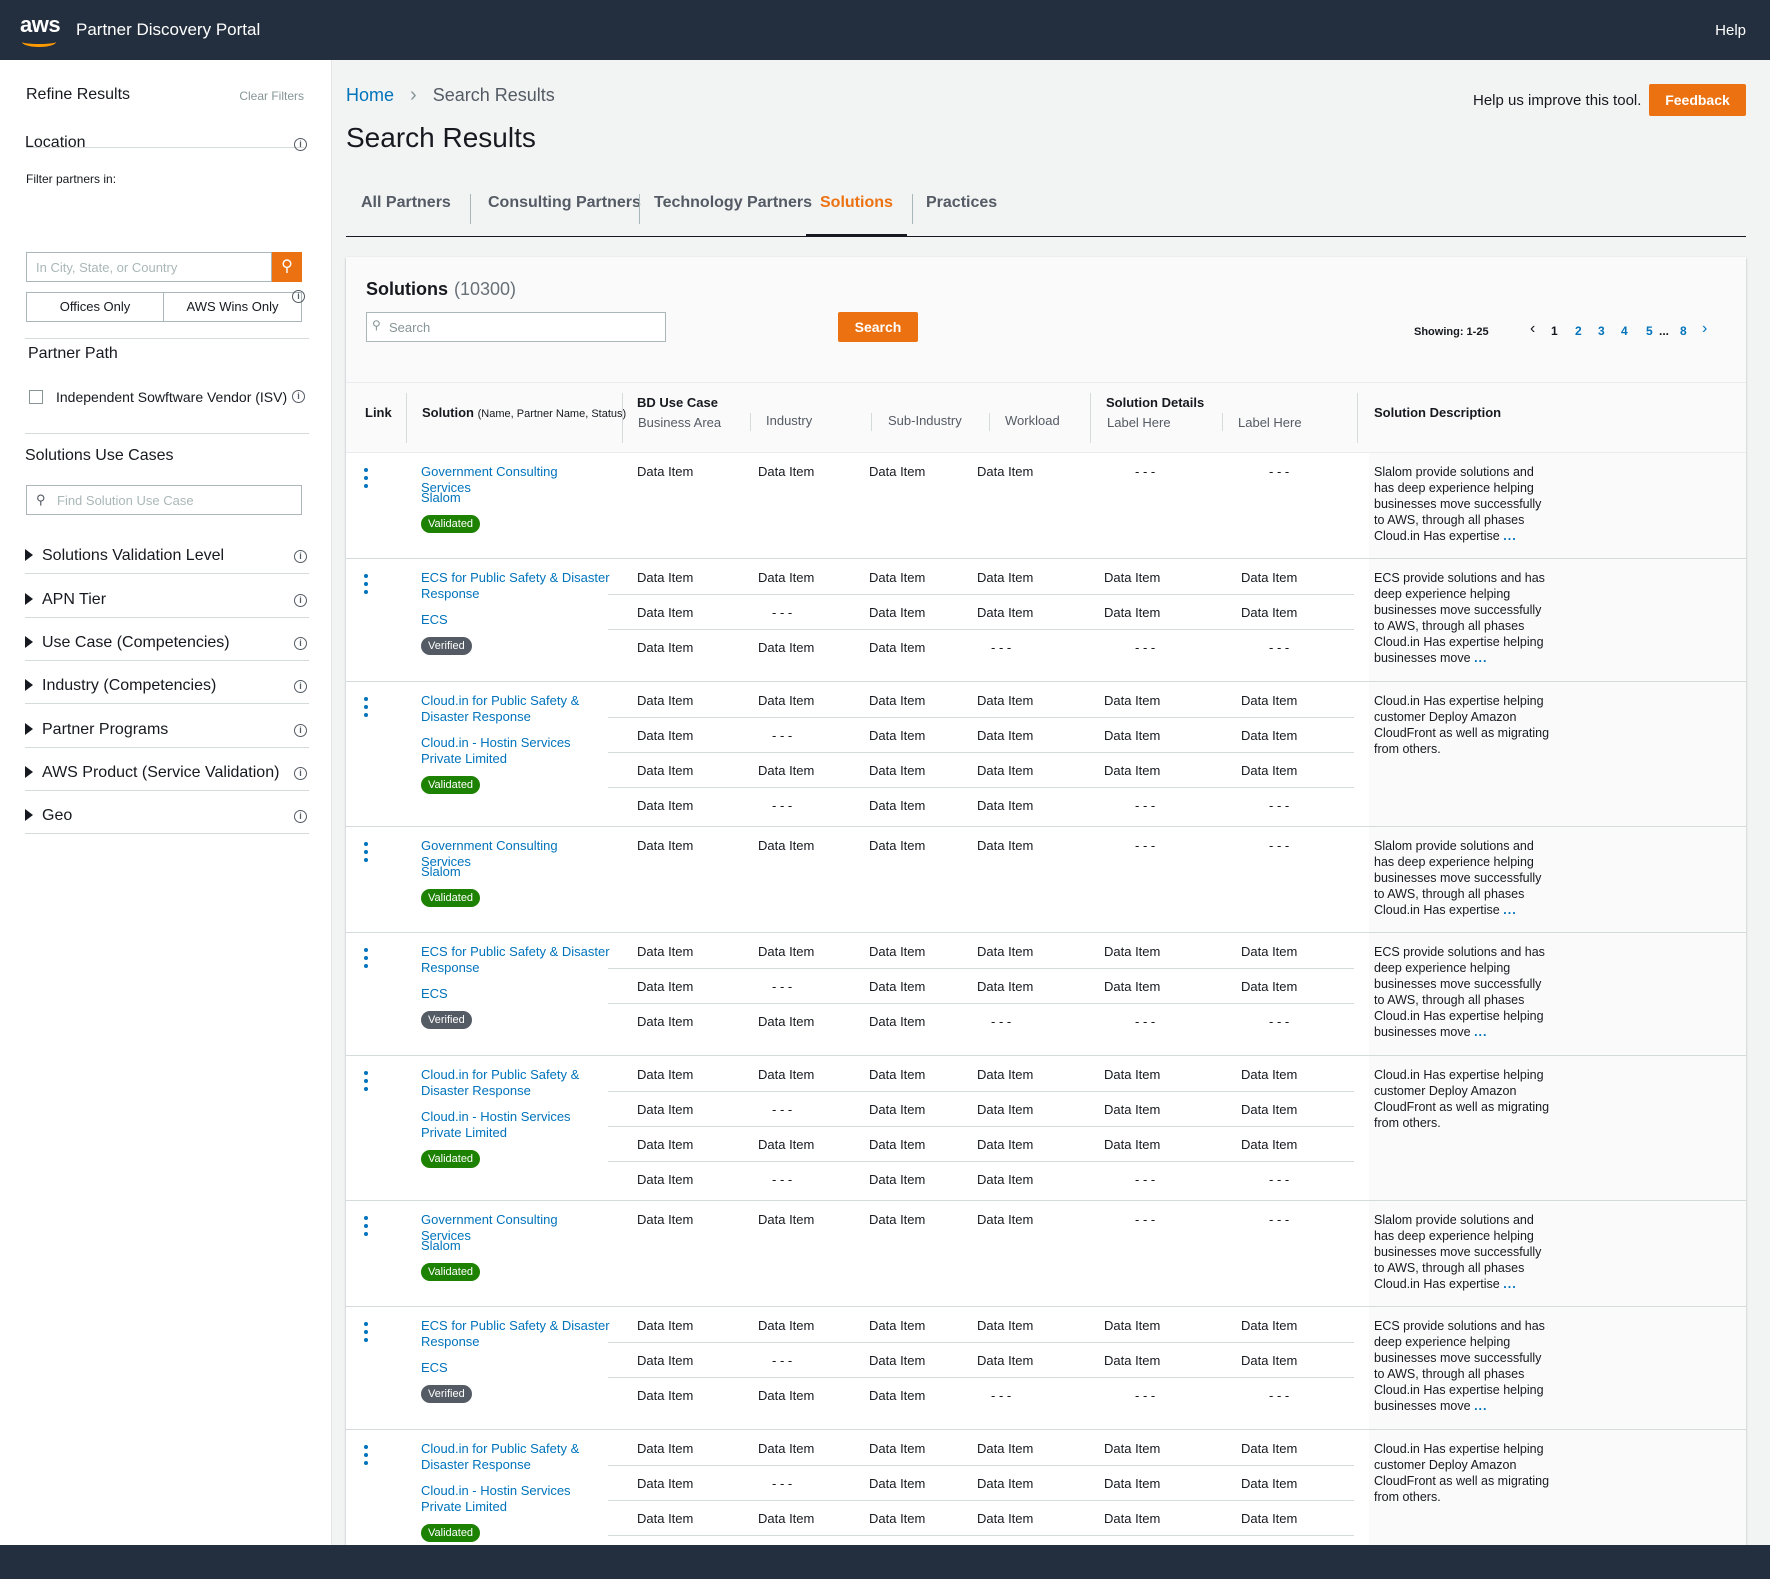 The height and width of the screenshot is (1579, 1770). What do you see at coordinates (36, 397) in the screenshot?
I see `isv-checkbox` at bounding box center [36, 397].